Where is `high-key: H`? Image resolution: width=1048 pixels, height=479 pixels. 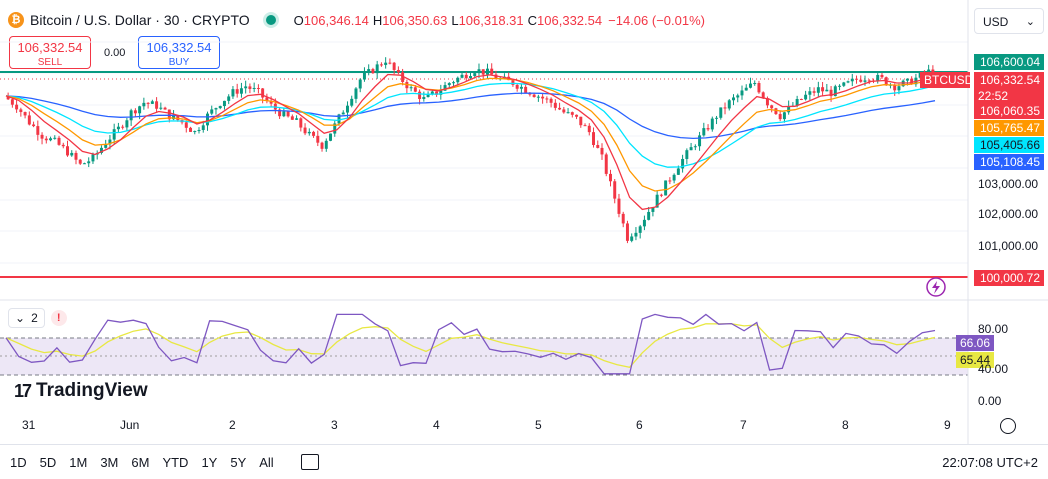
high-key: H is located at coordinates (377, 20).